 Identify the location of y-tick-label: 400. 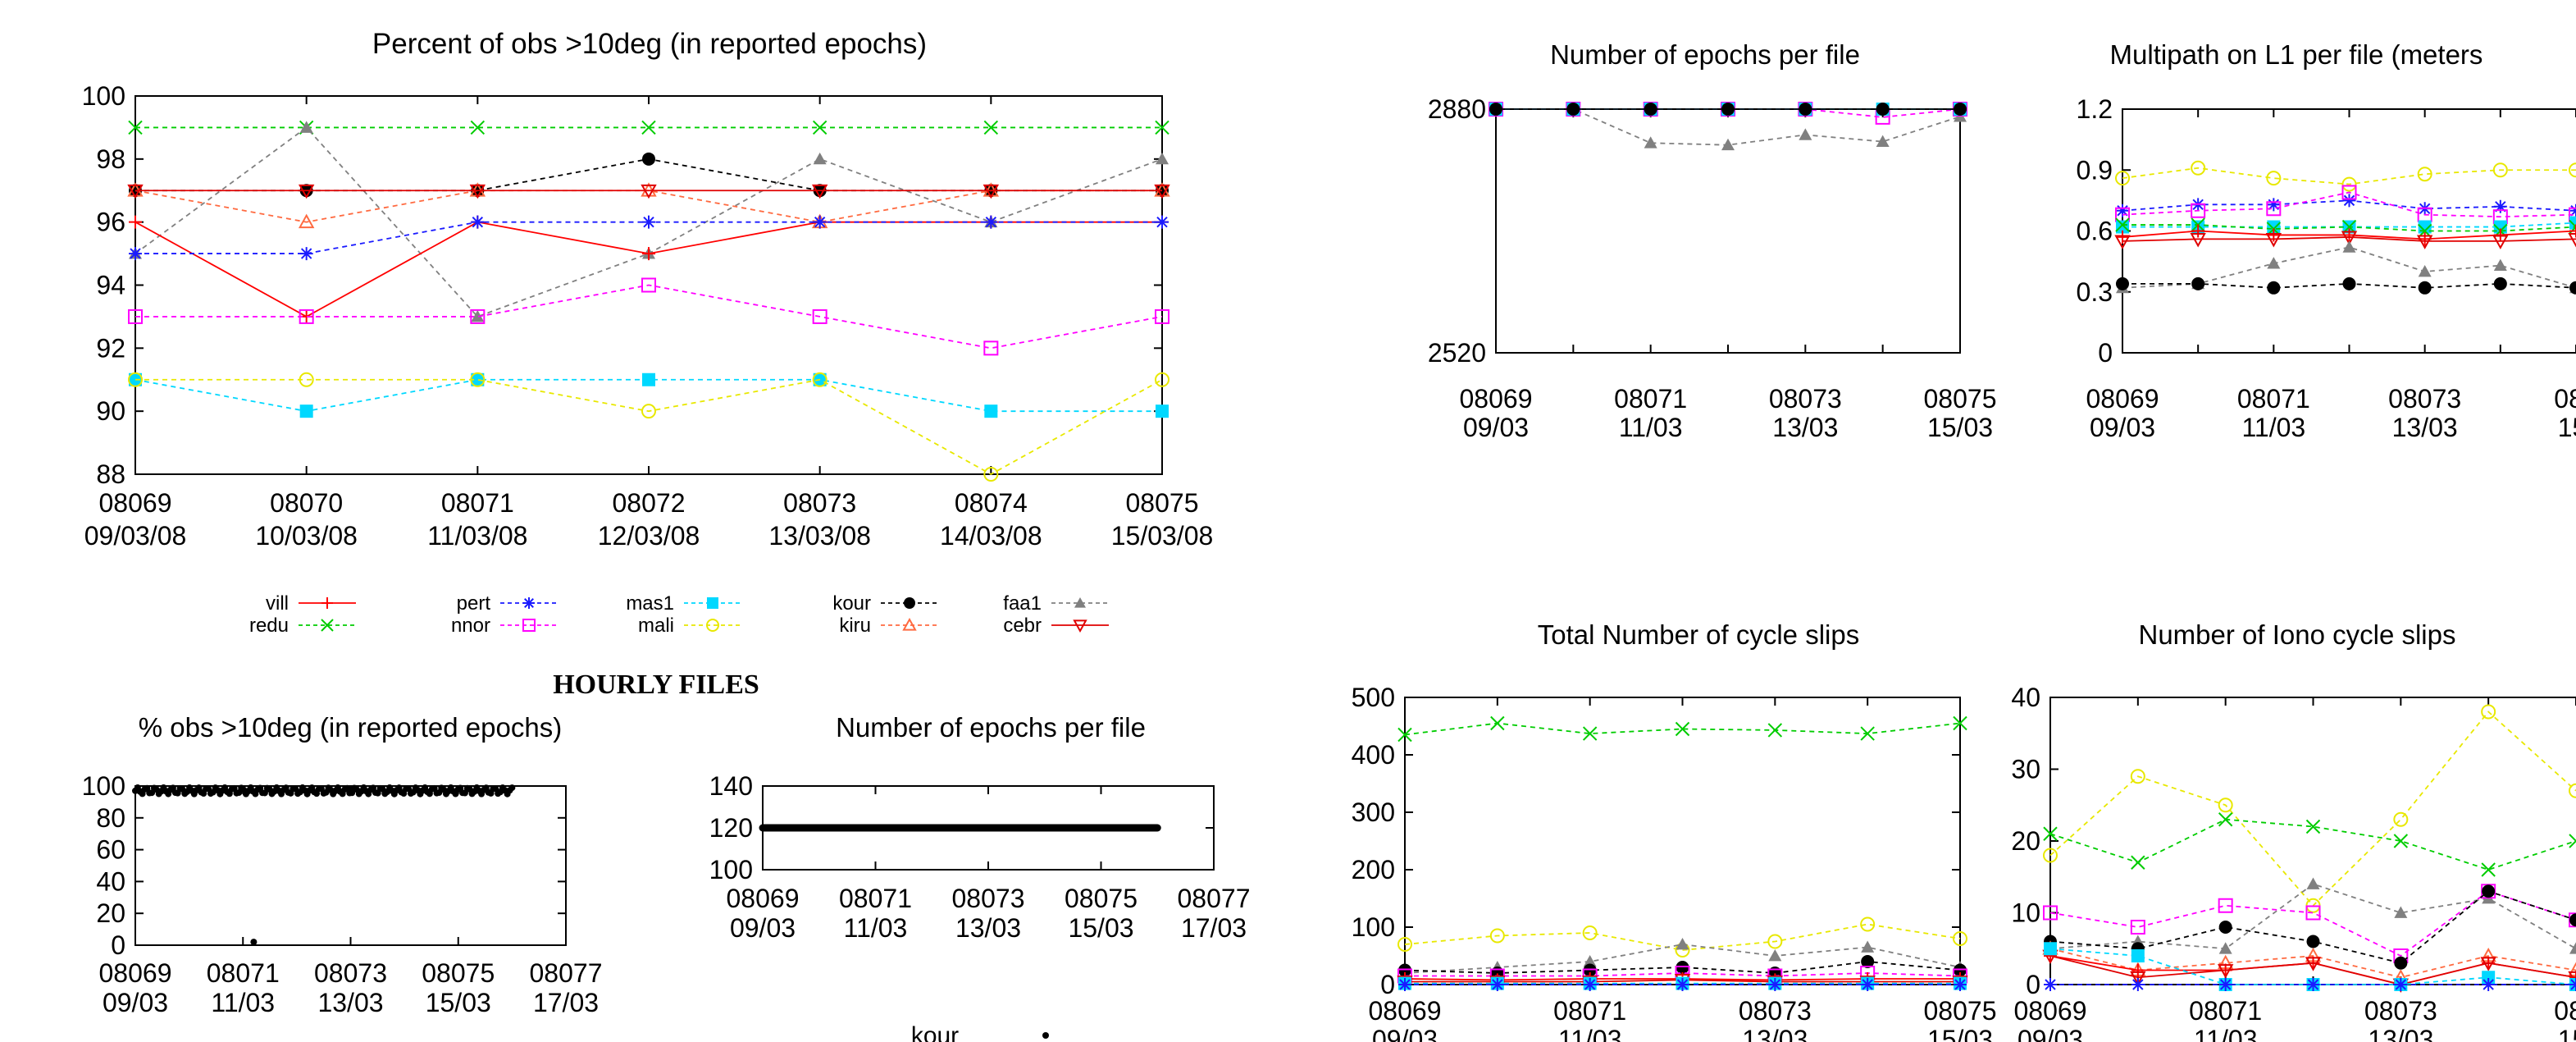
(1373, 755).